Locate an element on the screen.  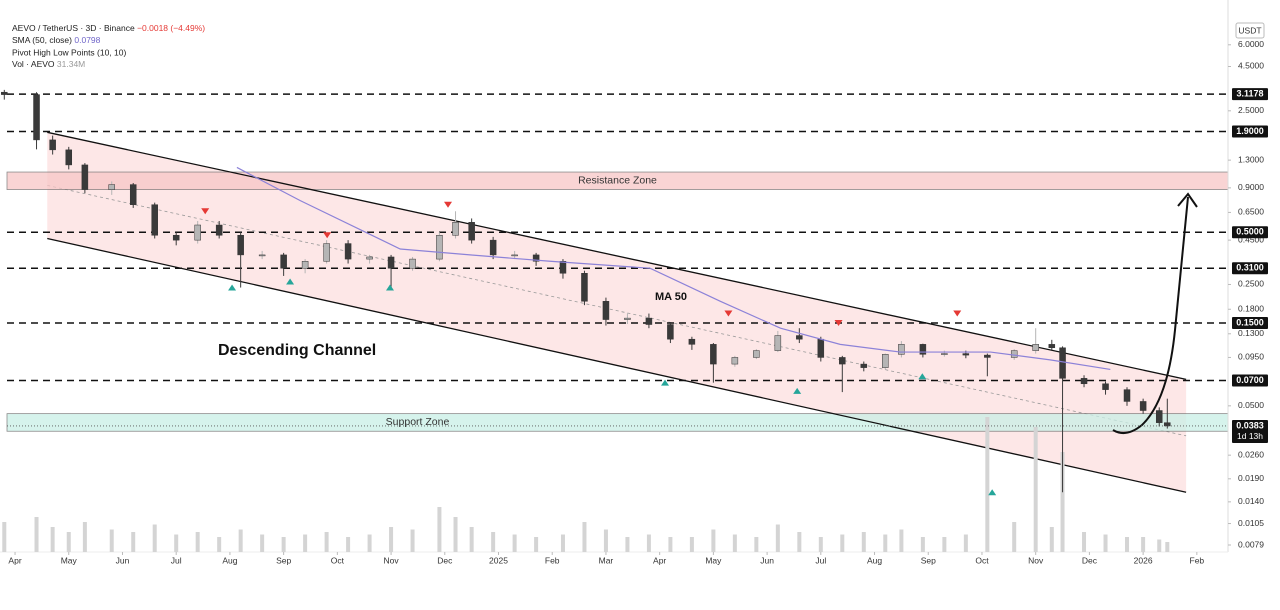
x-tick-label: Nov is located at coordinates (1036, 560).